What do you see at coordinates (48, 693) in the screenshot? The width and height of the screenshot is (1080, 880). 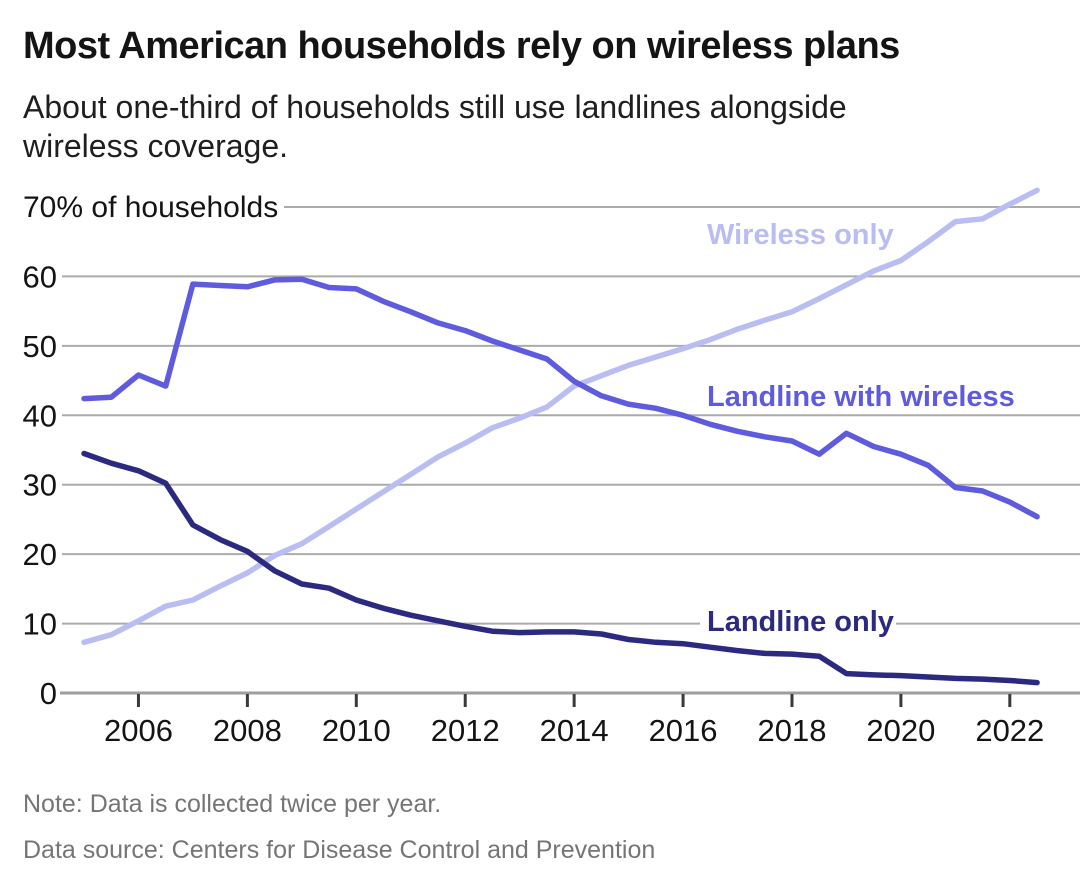 I see `y-tick-label-0: 0` at bounding box center [48, 693].